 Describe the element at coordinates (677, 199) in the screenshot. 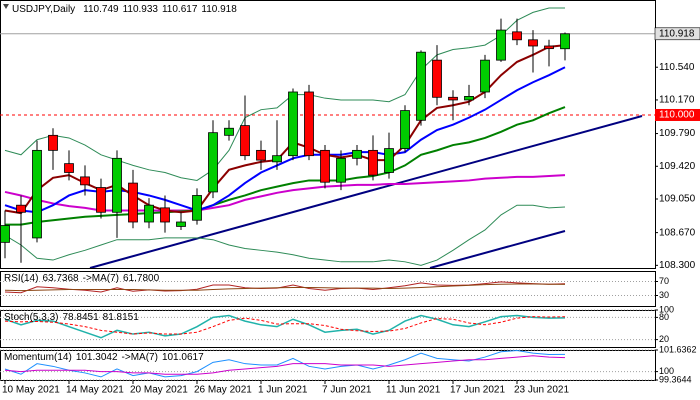

I see `y-tick-label: 109.050` at that location.